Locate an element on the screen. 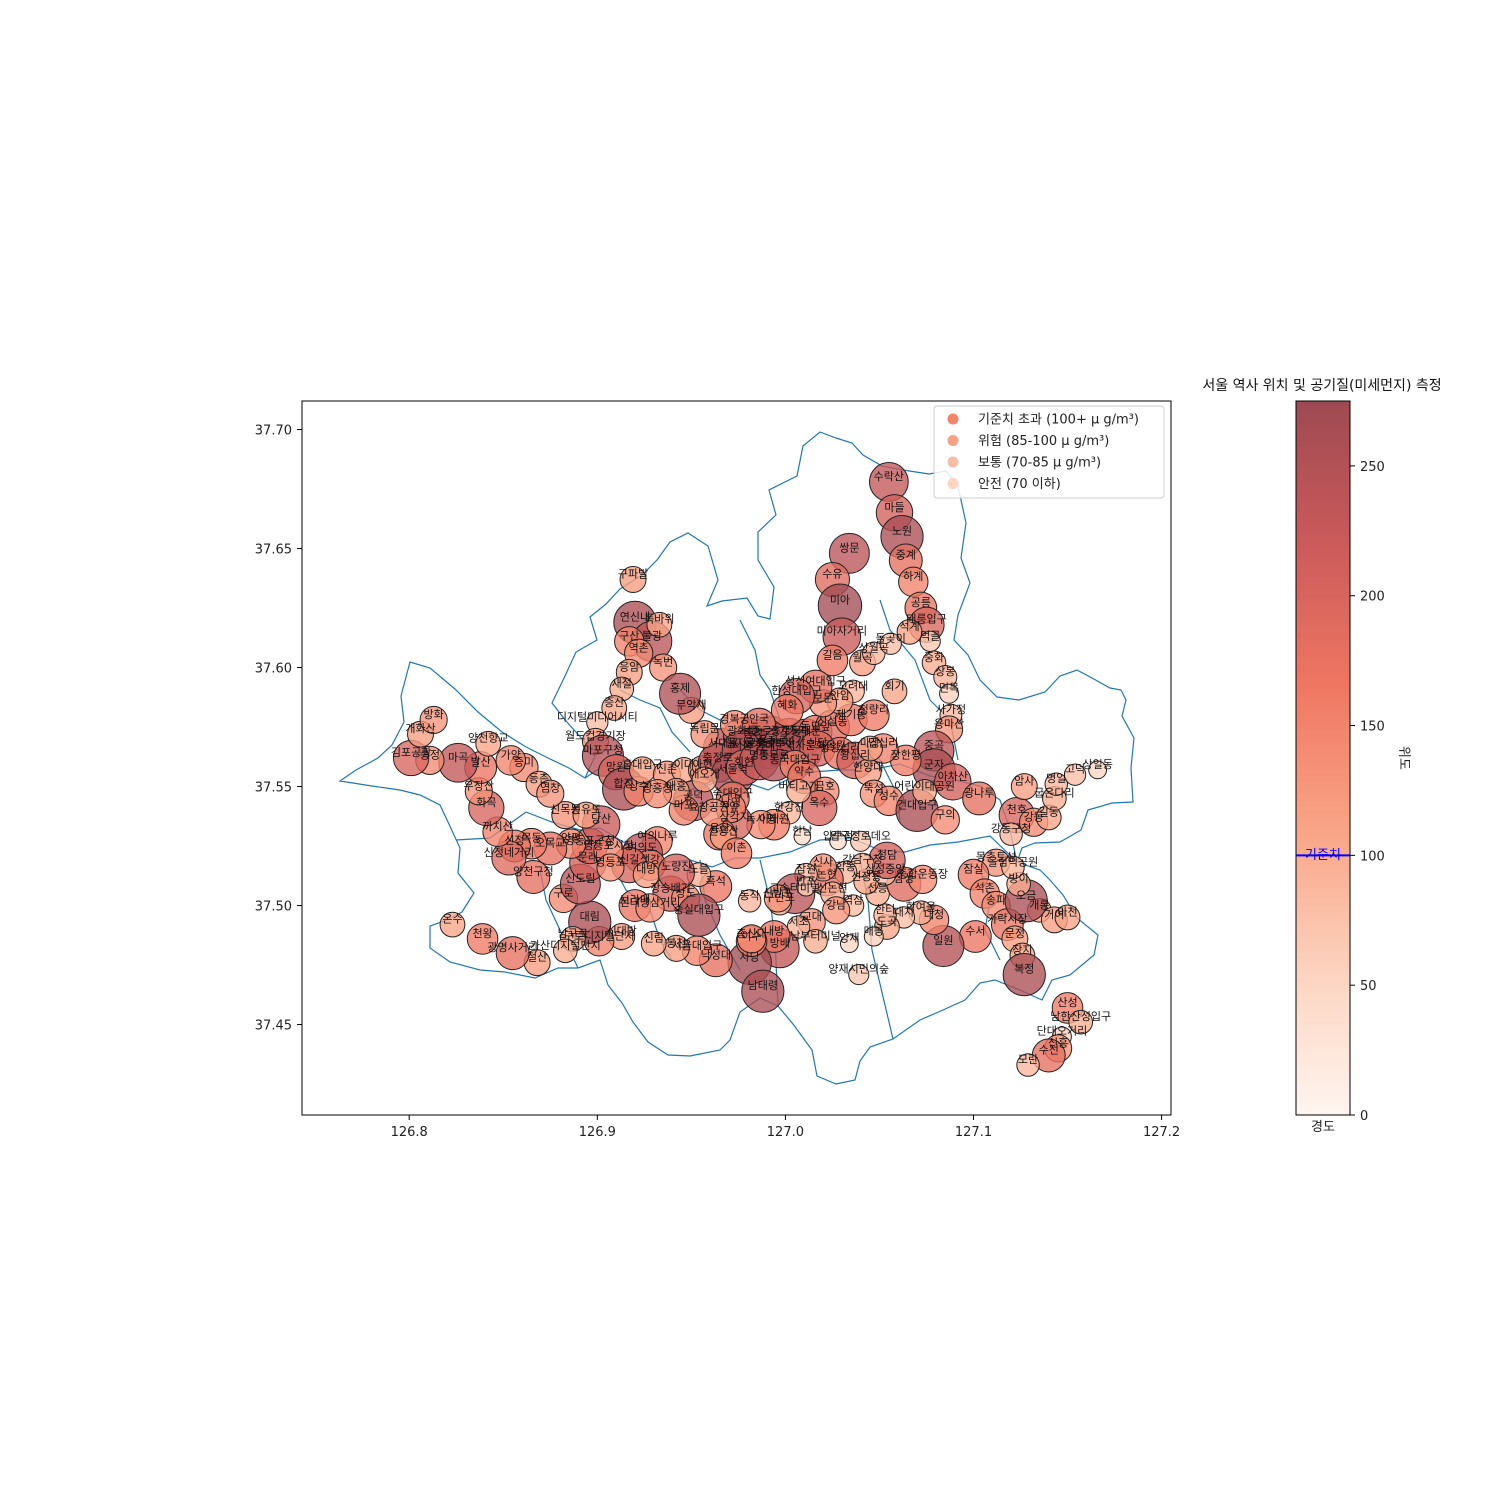  legend-box is located at coordinates (1049, 452).